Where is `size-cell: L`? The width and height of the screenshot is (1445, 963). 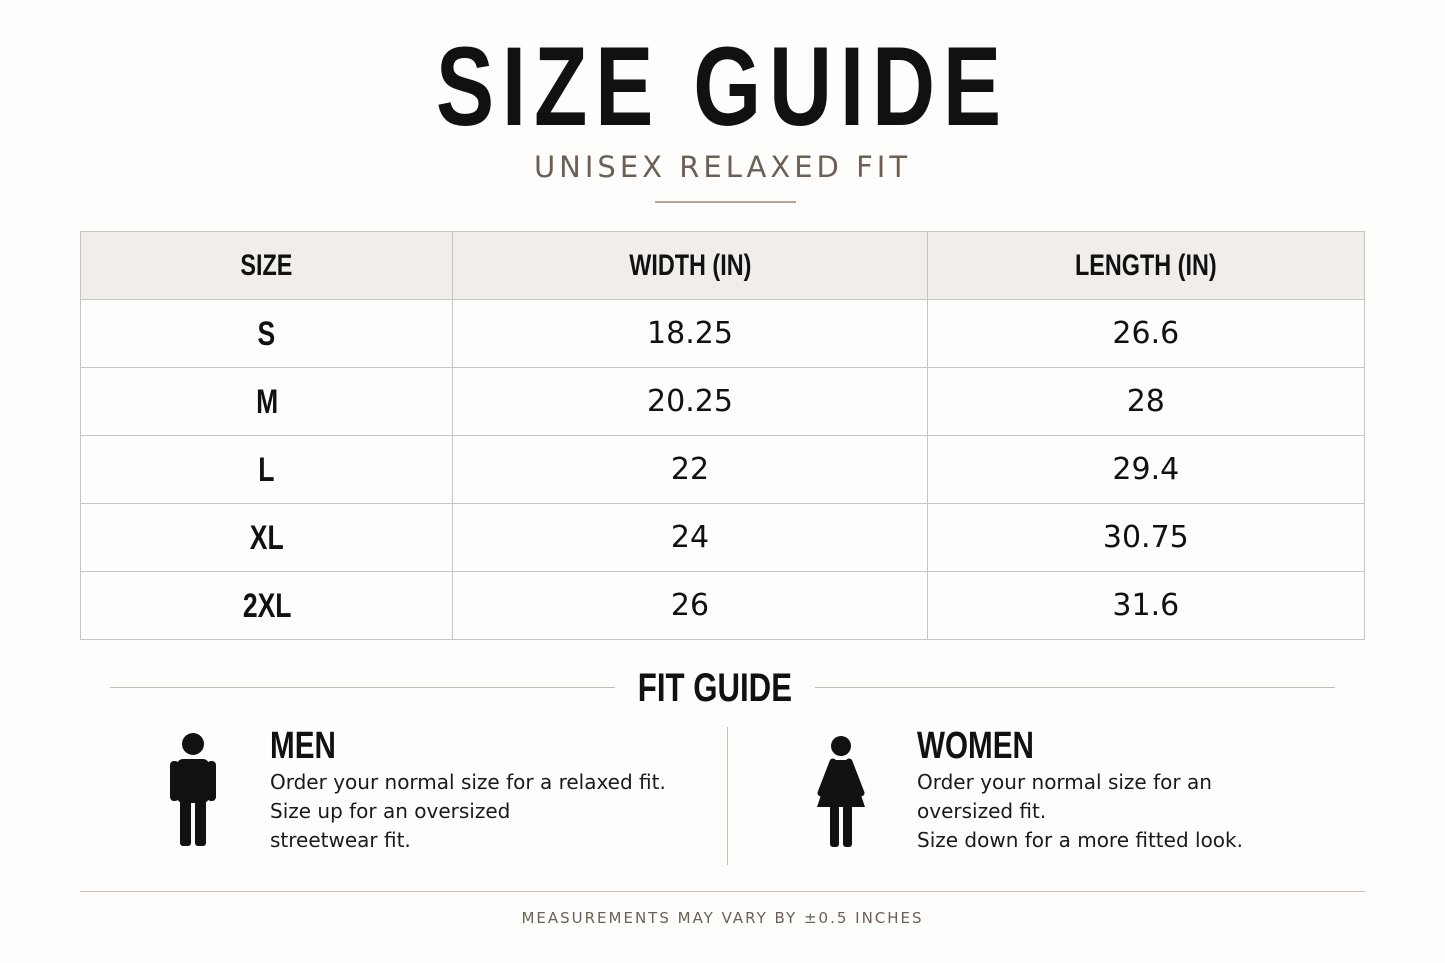
size-cell: L is located at coordinates (266, 469).